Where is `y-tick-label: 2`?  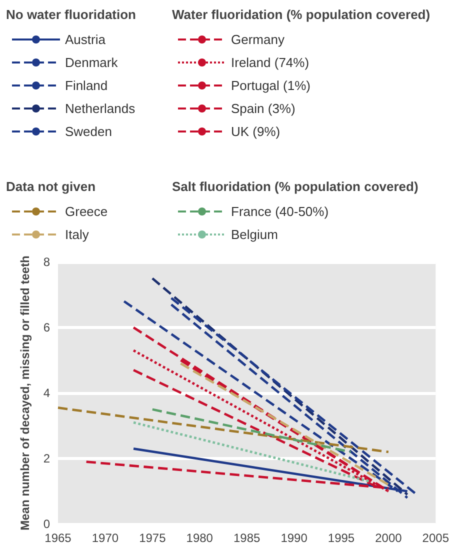
y-tick-label: 2 is located at coordinates (46, 459).